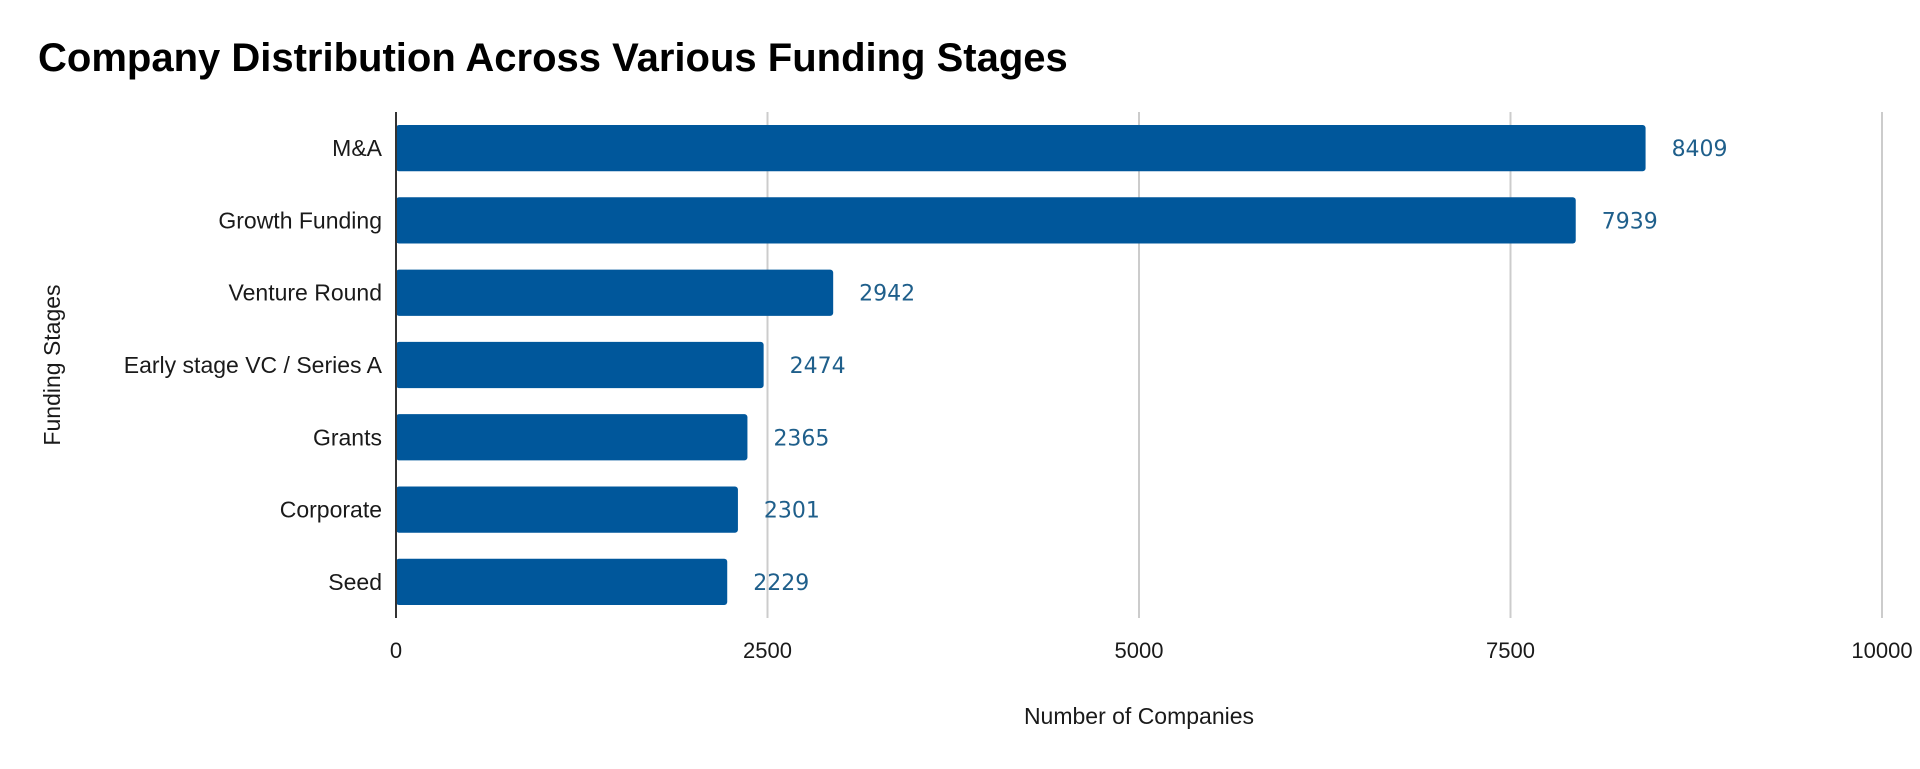  What do you see at coordinates (300, 220) in the screenshot?
I see `category-label: Growth Funding` at bounding box center [300, 220].